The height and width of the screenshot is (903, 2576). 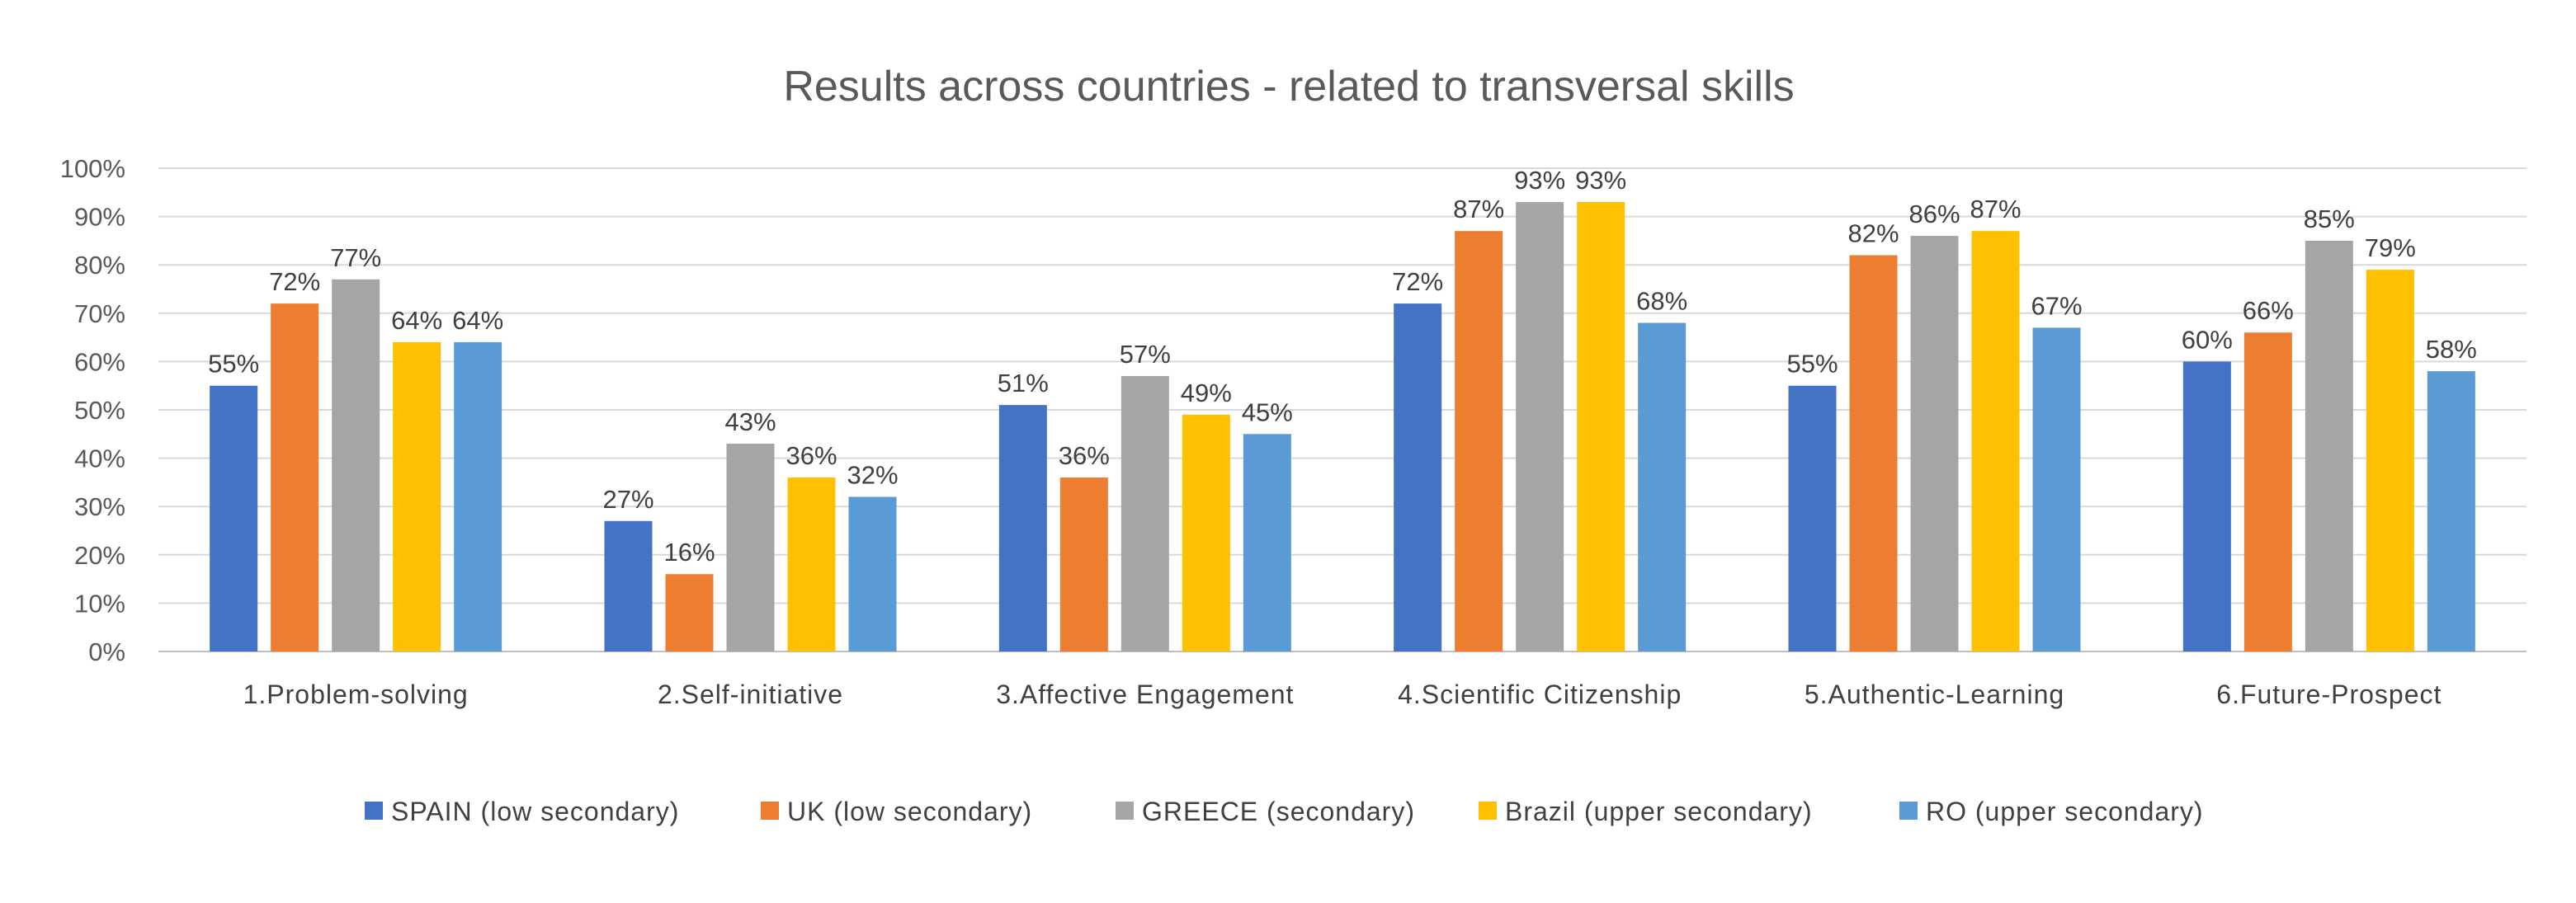 What do you see at coordinates (689, 552) in the screenshot?
I see `data-label: 16%` at bounding box center [689, 552].